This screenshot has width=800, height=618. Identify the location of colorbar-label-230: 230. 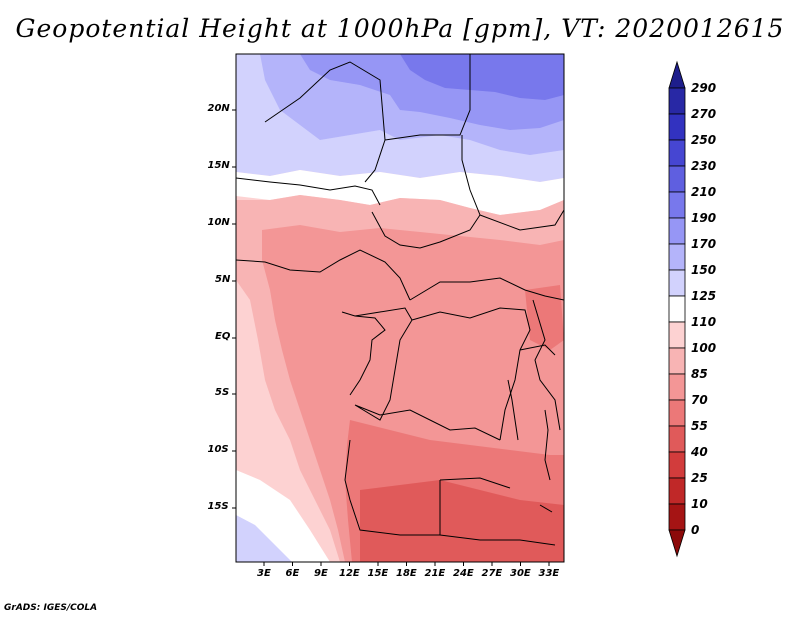
(704, 166).